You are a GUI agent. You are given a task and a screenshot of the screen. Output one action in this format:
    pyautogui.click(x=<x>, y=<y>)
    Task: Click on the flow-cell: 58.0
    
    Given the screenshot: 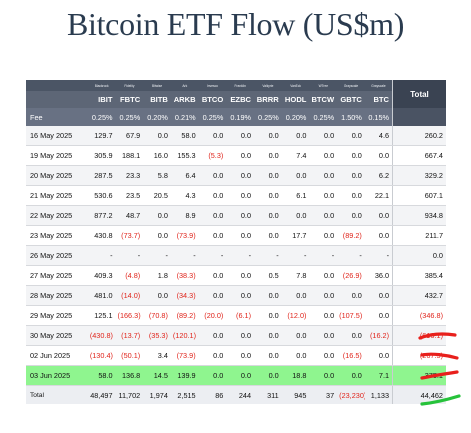 What is the action you would take?
    pyautogui.click(x=184, y=136)
    